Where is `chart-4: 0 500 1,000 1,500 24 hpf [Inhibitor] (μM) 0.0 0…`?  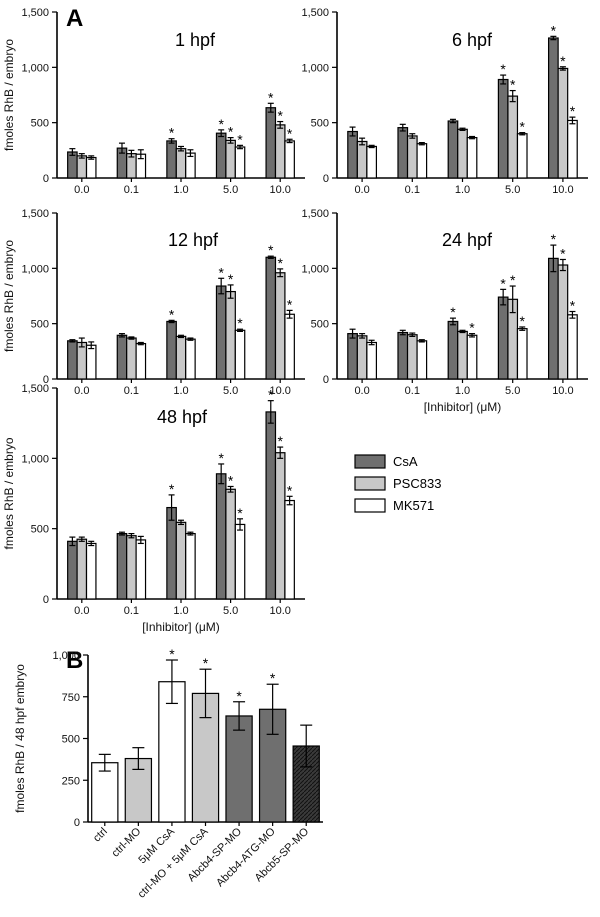
chart-4: 0 500 1,000 1,500 24 hpf [Inhibitor] (μM) 0.0 0… is located at coordinates (444, 311).